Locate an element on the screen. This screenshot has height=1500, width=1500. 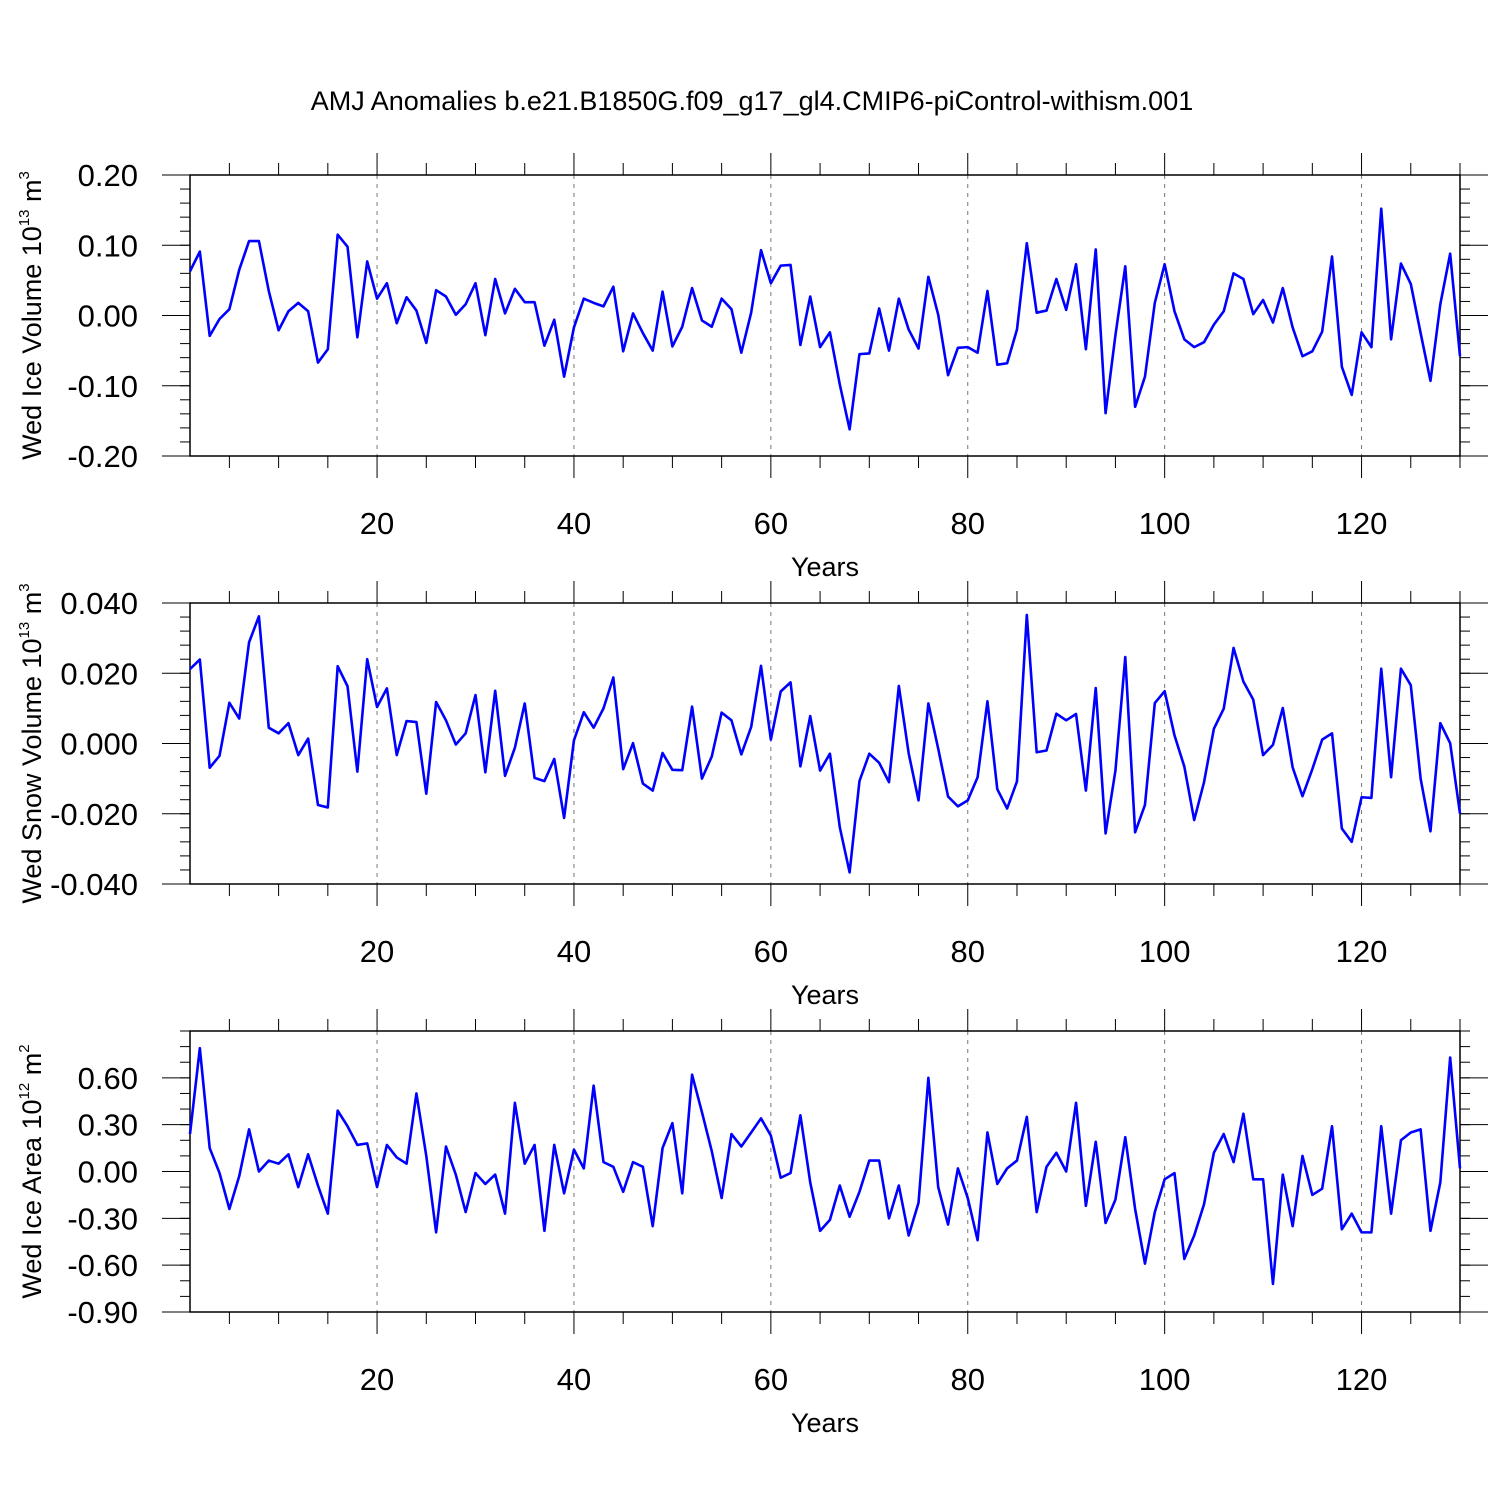
y-tick-label: 0.020 is located at coordinates (99, 673).